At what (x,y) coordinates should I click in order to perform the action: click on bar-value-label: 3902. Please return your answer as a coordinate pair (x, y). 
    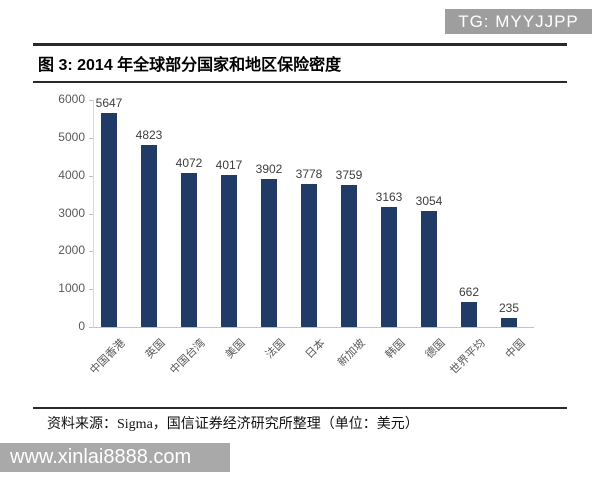
    Looking at the image, I should click on (269, 169).